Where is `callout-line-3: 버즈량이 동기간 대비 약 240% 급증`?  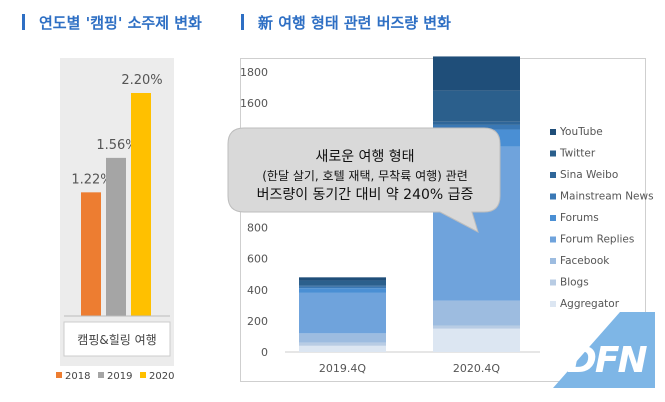 callout-line-3: 버즈량이 동기간 대비 약 240% 급증 is located at coordinates (365, 195).